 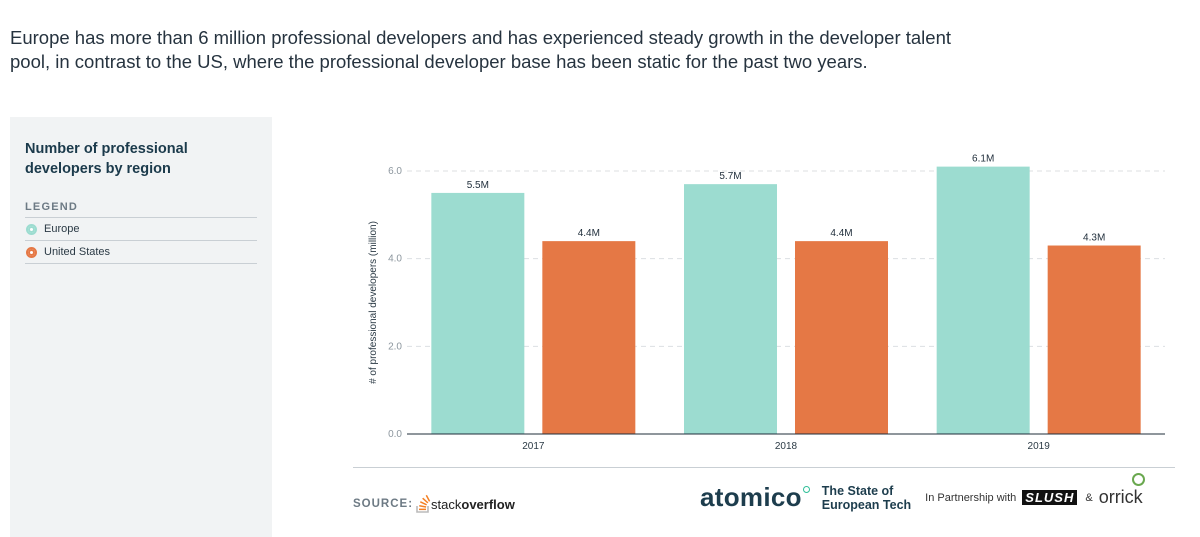 What do you see at coordinates (395, 346) in the screenshot?
I see `y-tick-label: 2.0` at bounding box center [395, 346].